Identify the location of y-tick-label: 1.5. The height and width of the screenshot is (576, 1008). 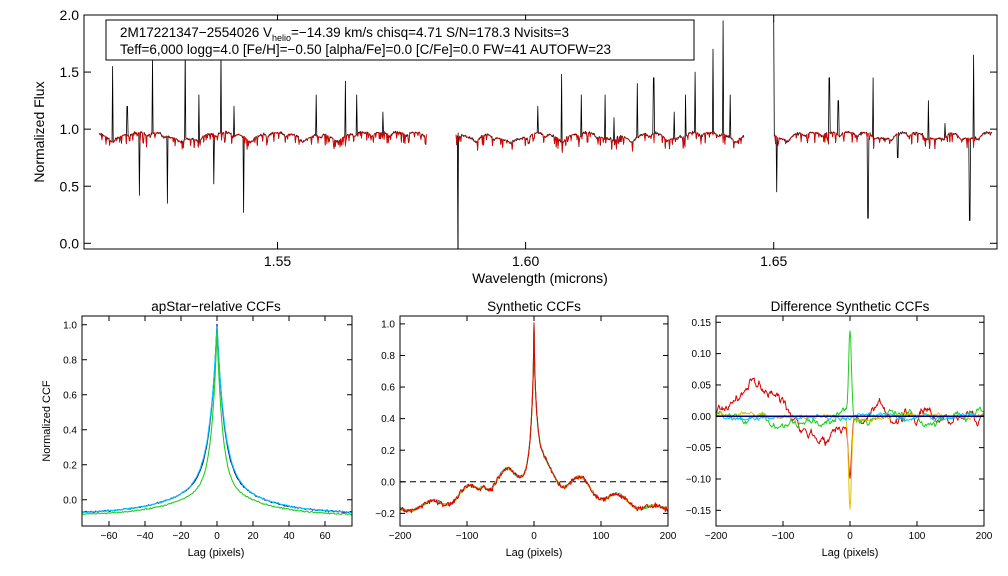
(70, 72).